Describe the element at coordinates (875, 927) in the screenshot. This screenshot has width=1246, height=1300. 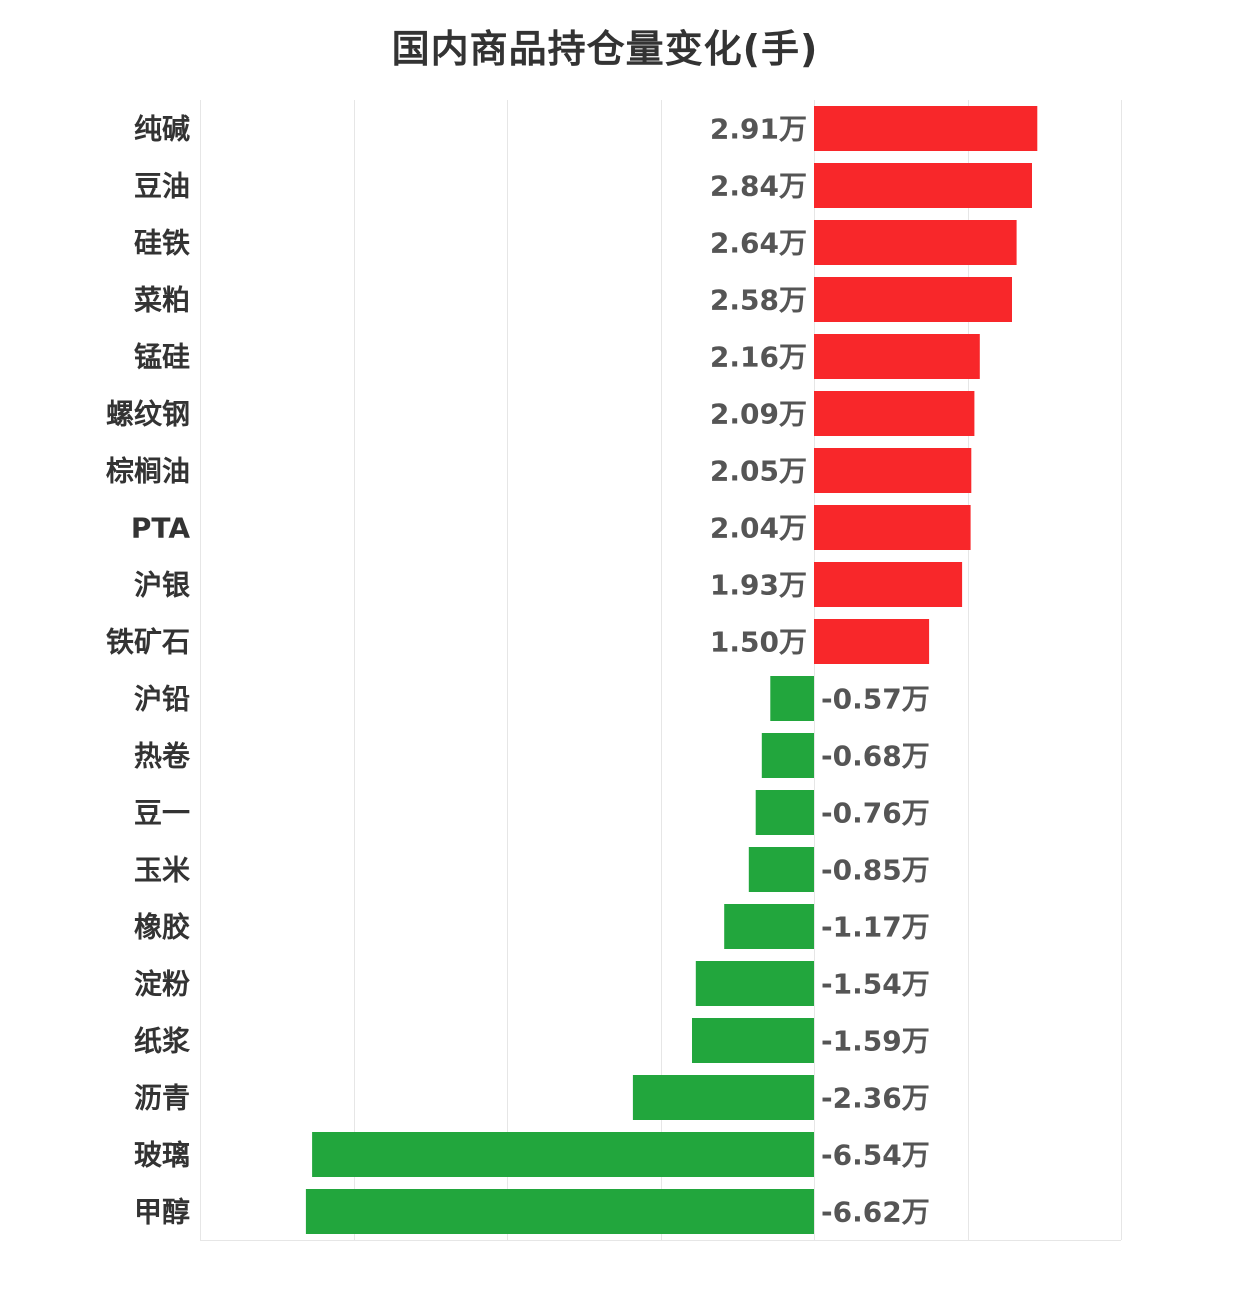
I see `data-label: -1.17万` at that location.